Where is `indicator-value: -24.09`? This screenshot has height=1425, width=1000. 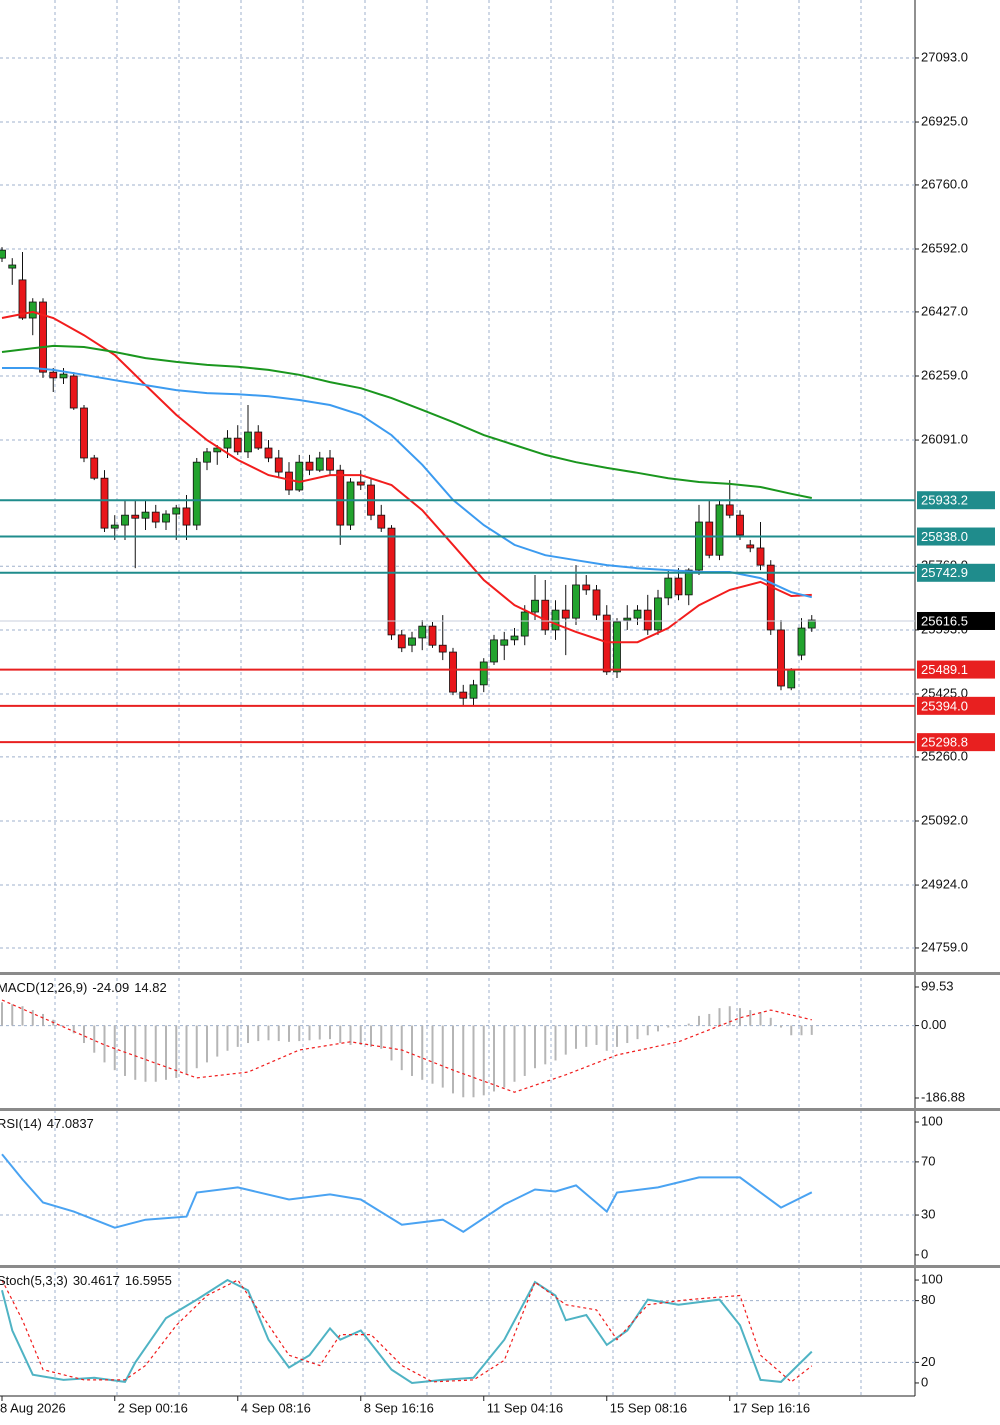 indicator-value: -24.09 is located at coordinates (110, 987).